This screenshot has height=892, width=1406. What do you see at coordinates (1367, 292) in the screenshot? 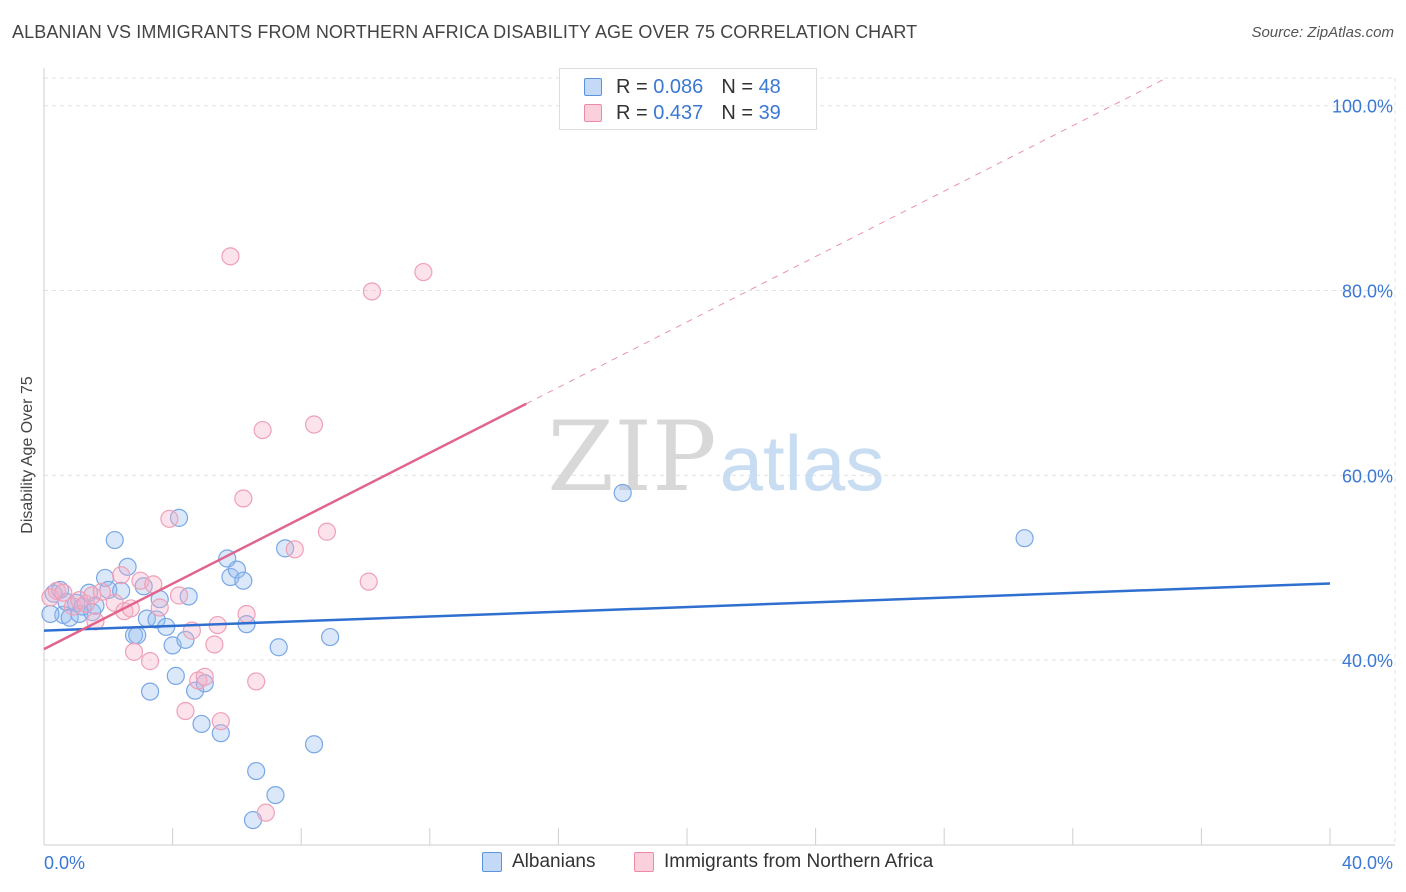
I see `y-tick-label: 80.0%` at bounding box center [1367, 292].